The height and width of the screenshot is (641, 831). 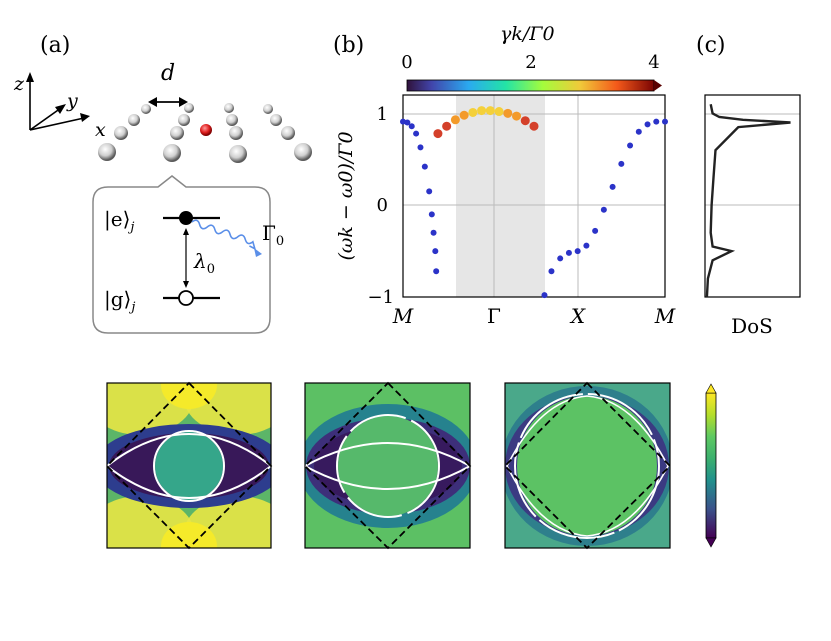 I want to click on decay-wiggle, so click(x=224, y=235).